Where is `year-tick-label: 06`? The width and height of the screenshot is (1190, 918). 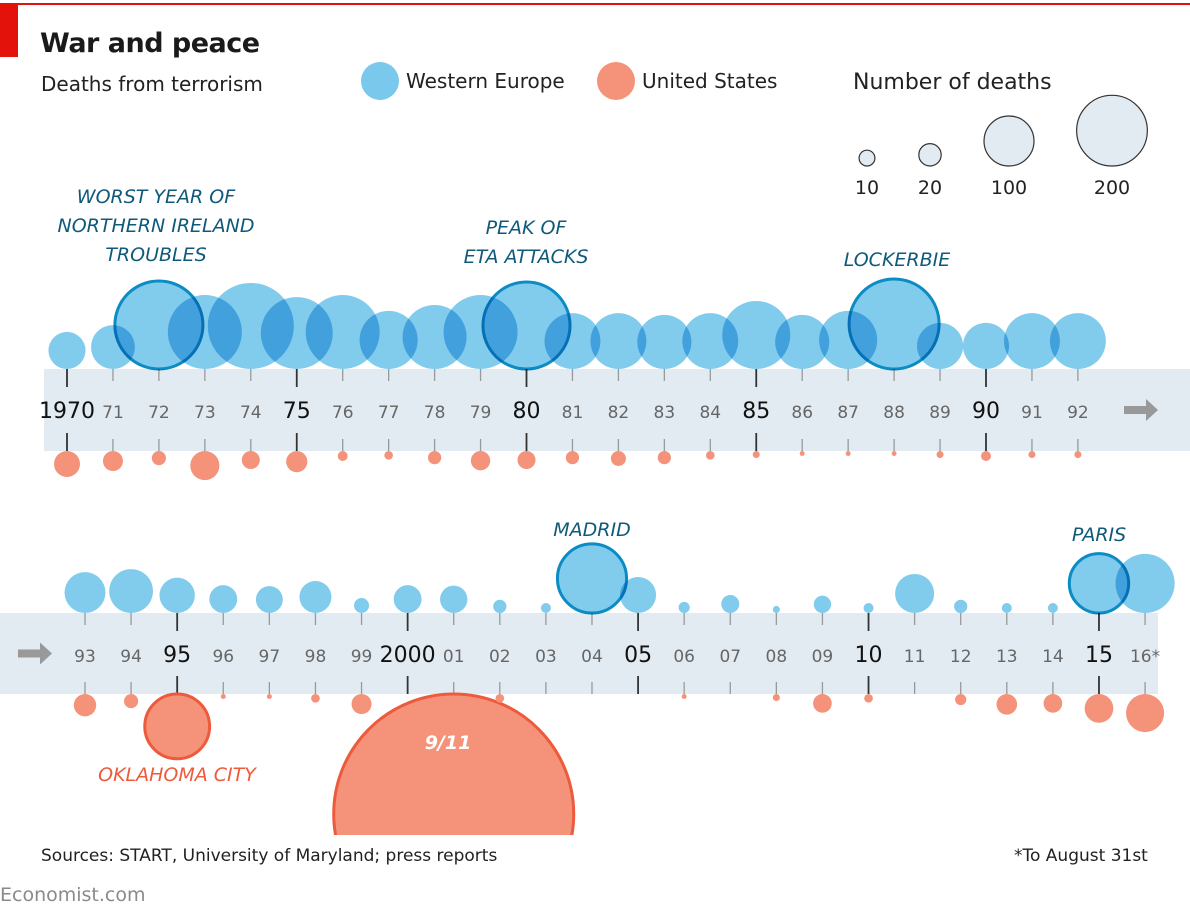 year-tick-label: 06 is located at coordinates (684, 657).